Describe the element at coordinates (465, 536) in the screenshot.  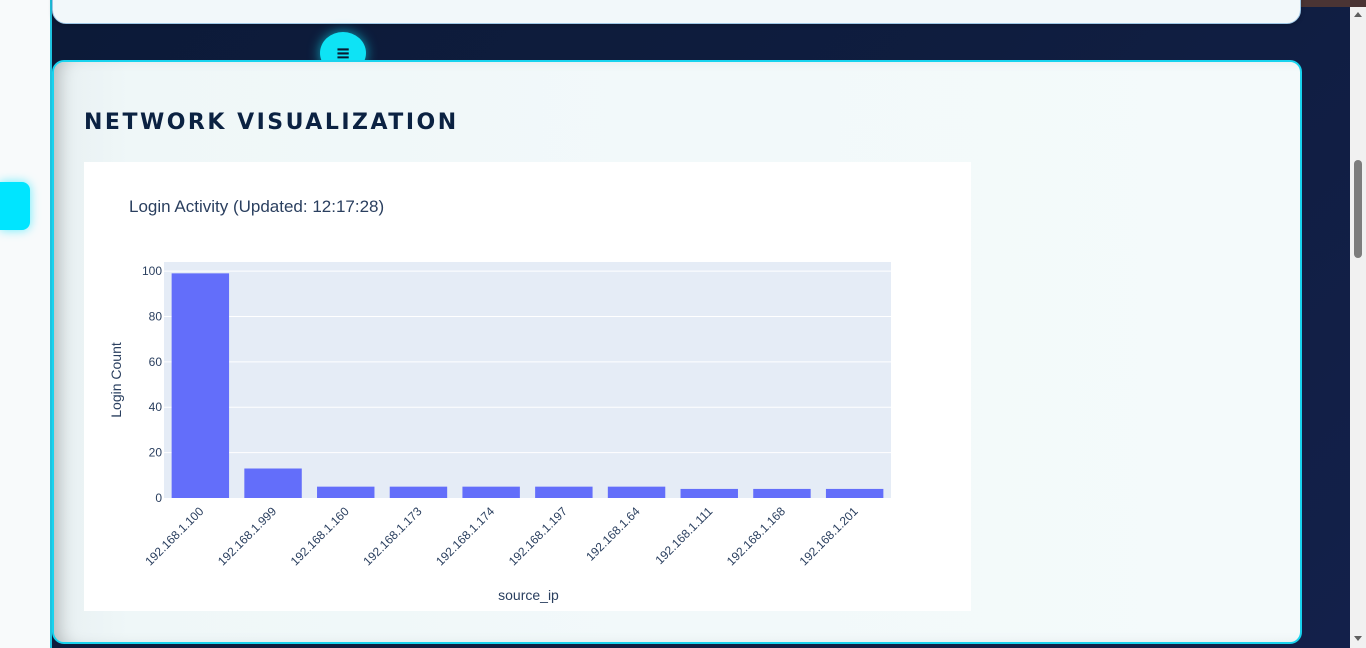
I see `x-tick-label: 192.168.1.174` at that location.